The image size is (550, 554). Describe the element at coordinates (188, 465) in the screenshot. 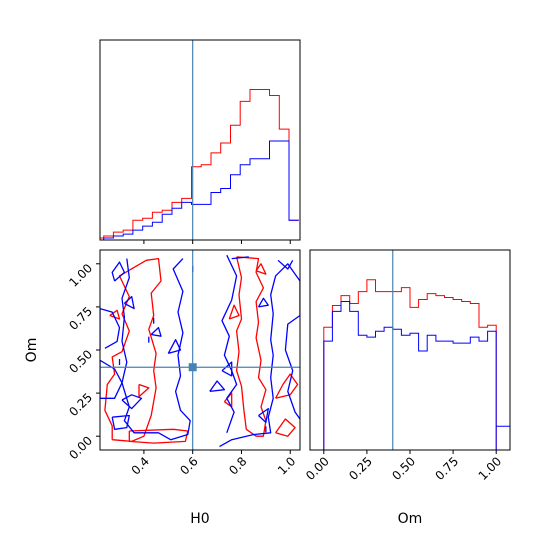

I see `contour-xtick-label-1: 0.6` at that location.